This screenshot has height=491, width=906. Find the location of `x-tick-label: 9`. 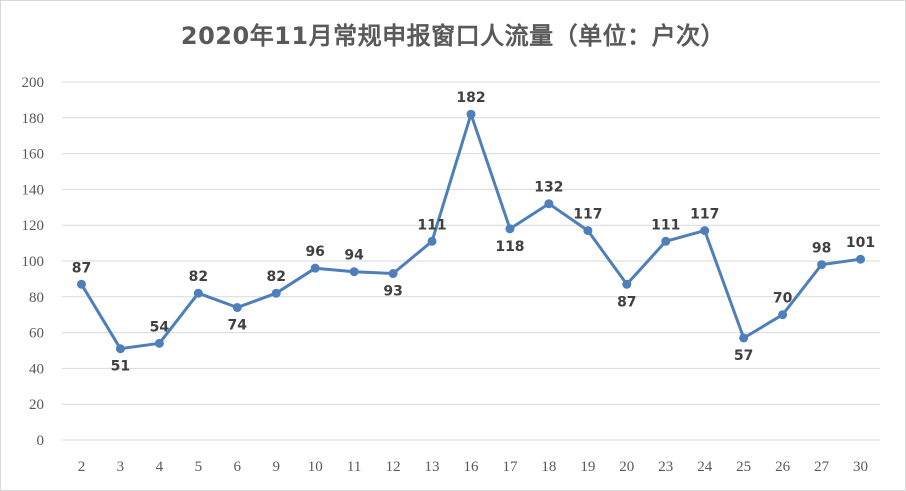

x-tick-label: 9 is located at coordinates (276, 467).